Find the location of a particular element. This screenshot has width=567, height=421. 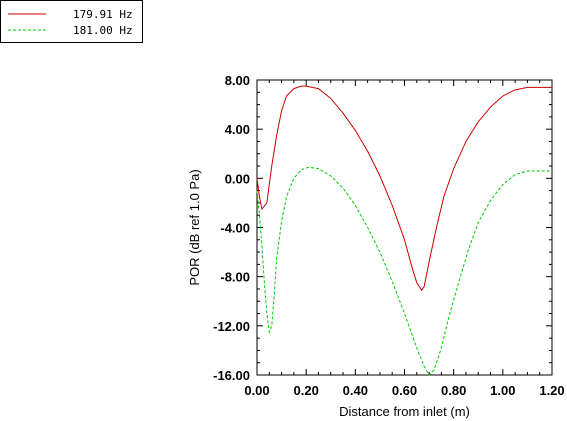

x-tick-label: 0.60 is located at coordinates (404, 390).